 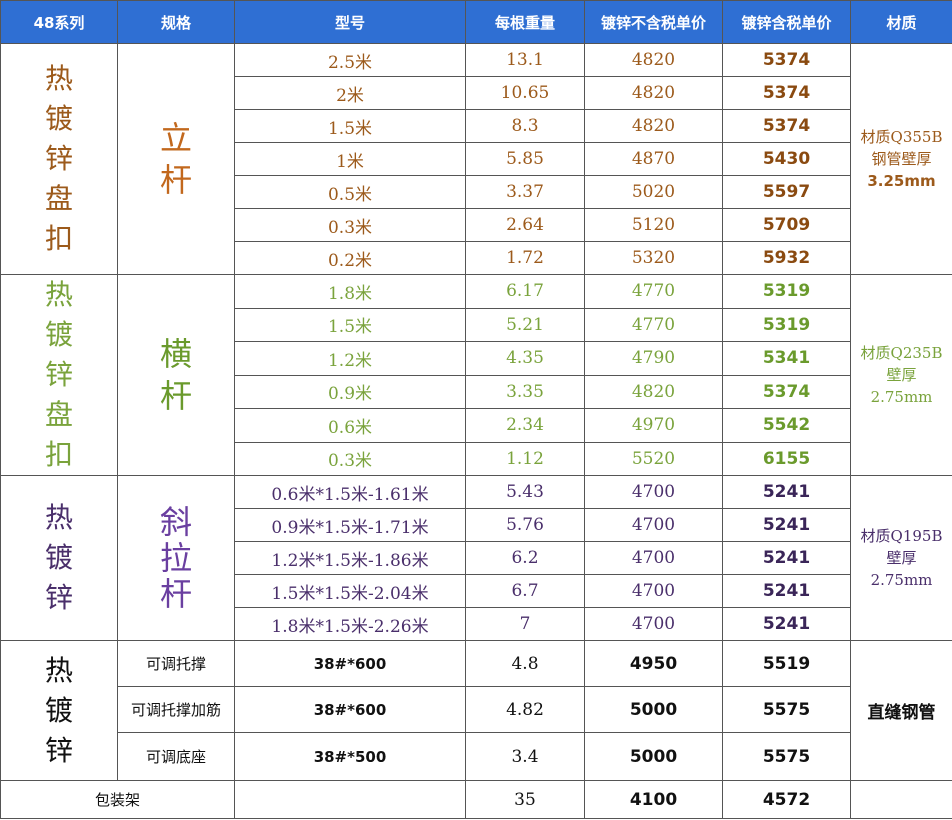 What do you see at coordinates (350, 192) in the screenshot?
I see `model-cell: 0.5米` at bounding box center [350, 192].